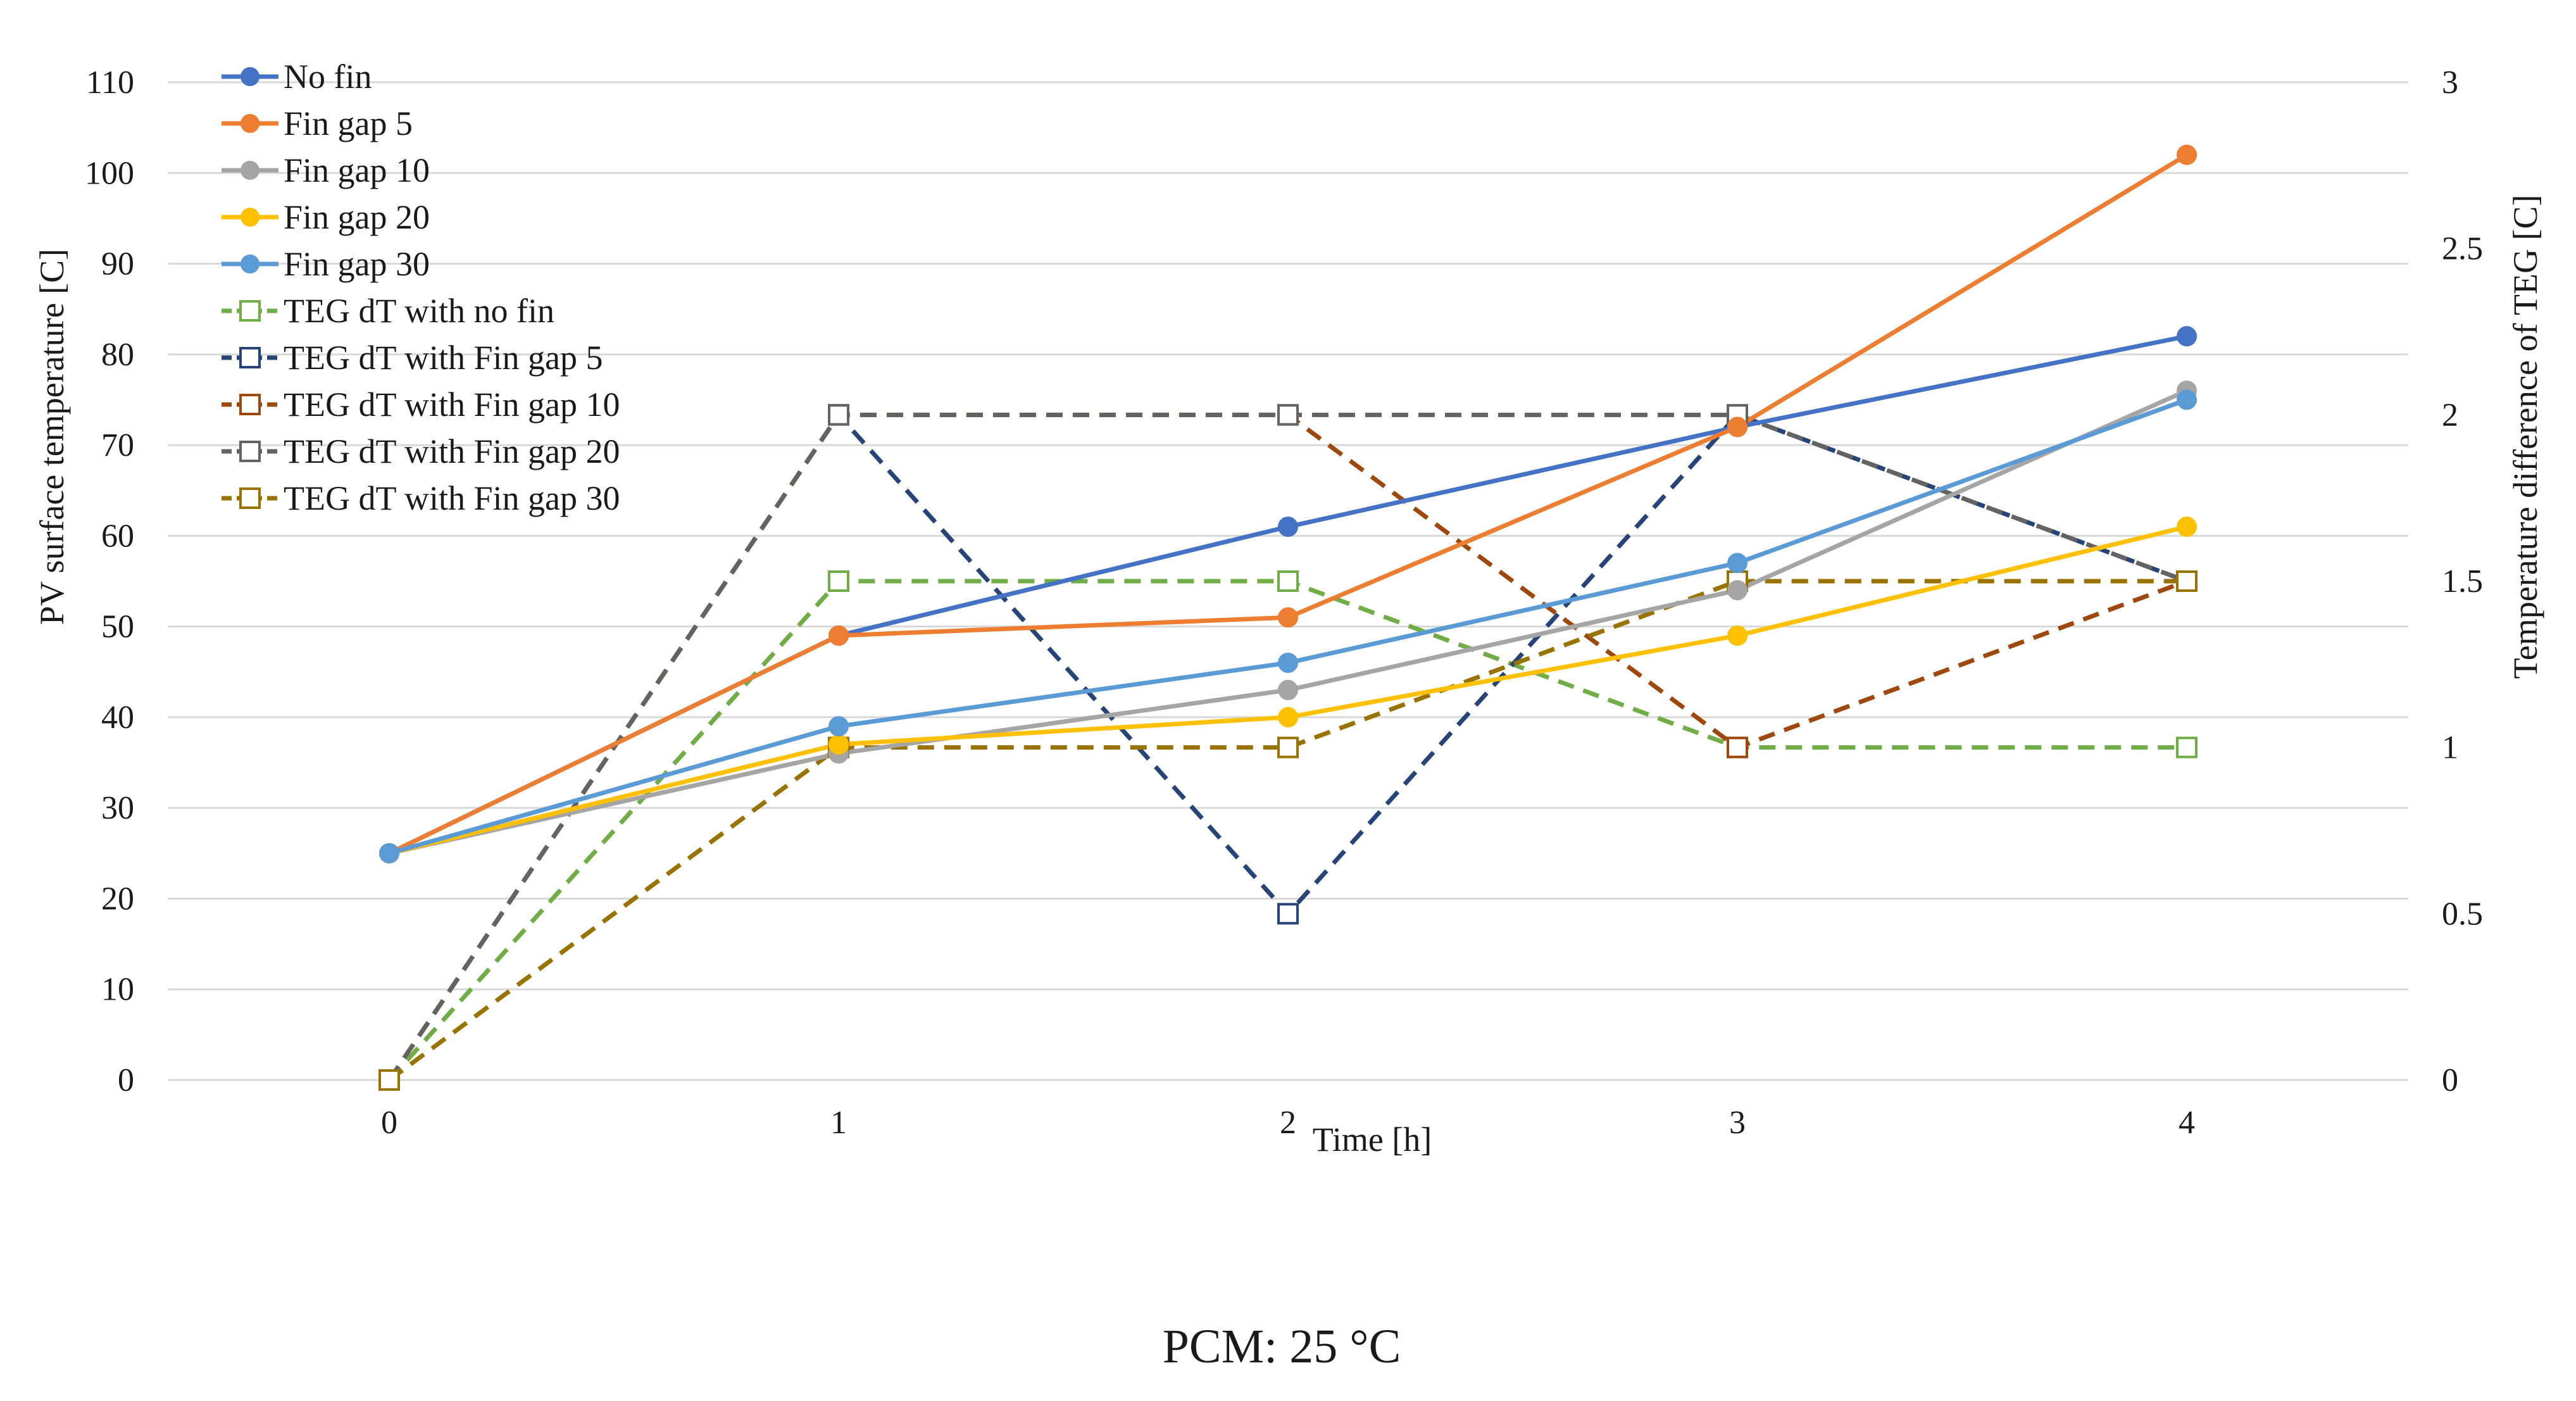 This screenshot has height=1401, width=2576. Describe the element at coordinates (118, 627) in the screenshot. I see `y-left-tick-label: 50` at that location.